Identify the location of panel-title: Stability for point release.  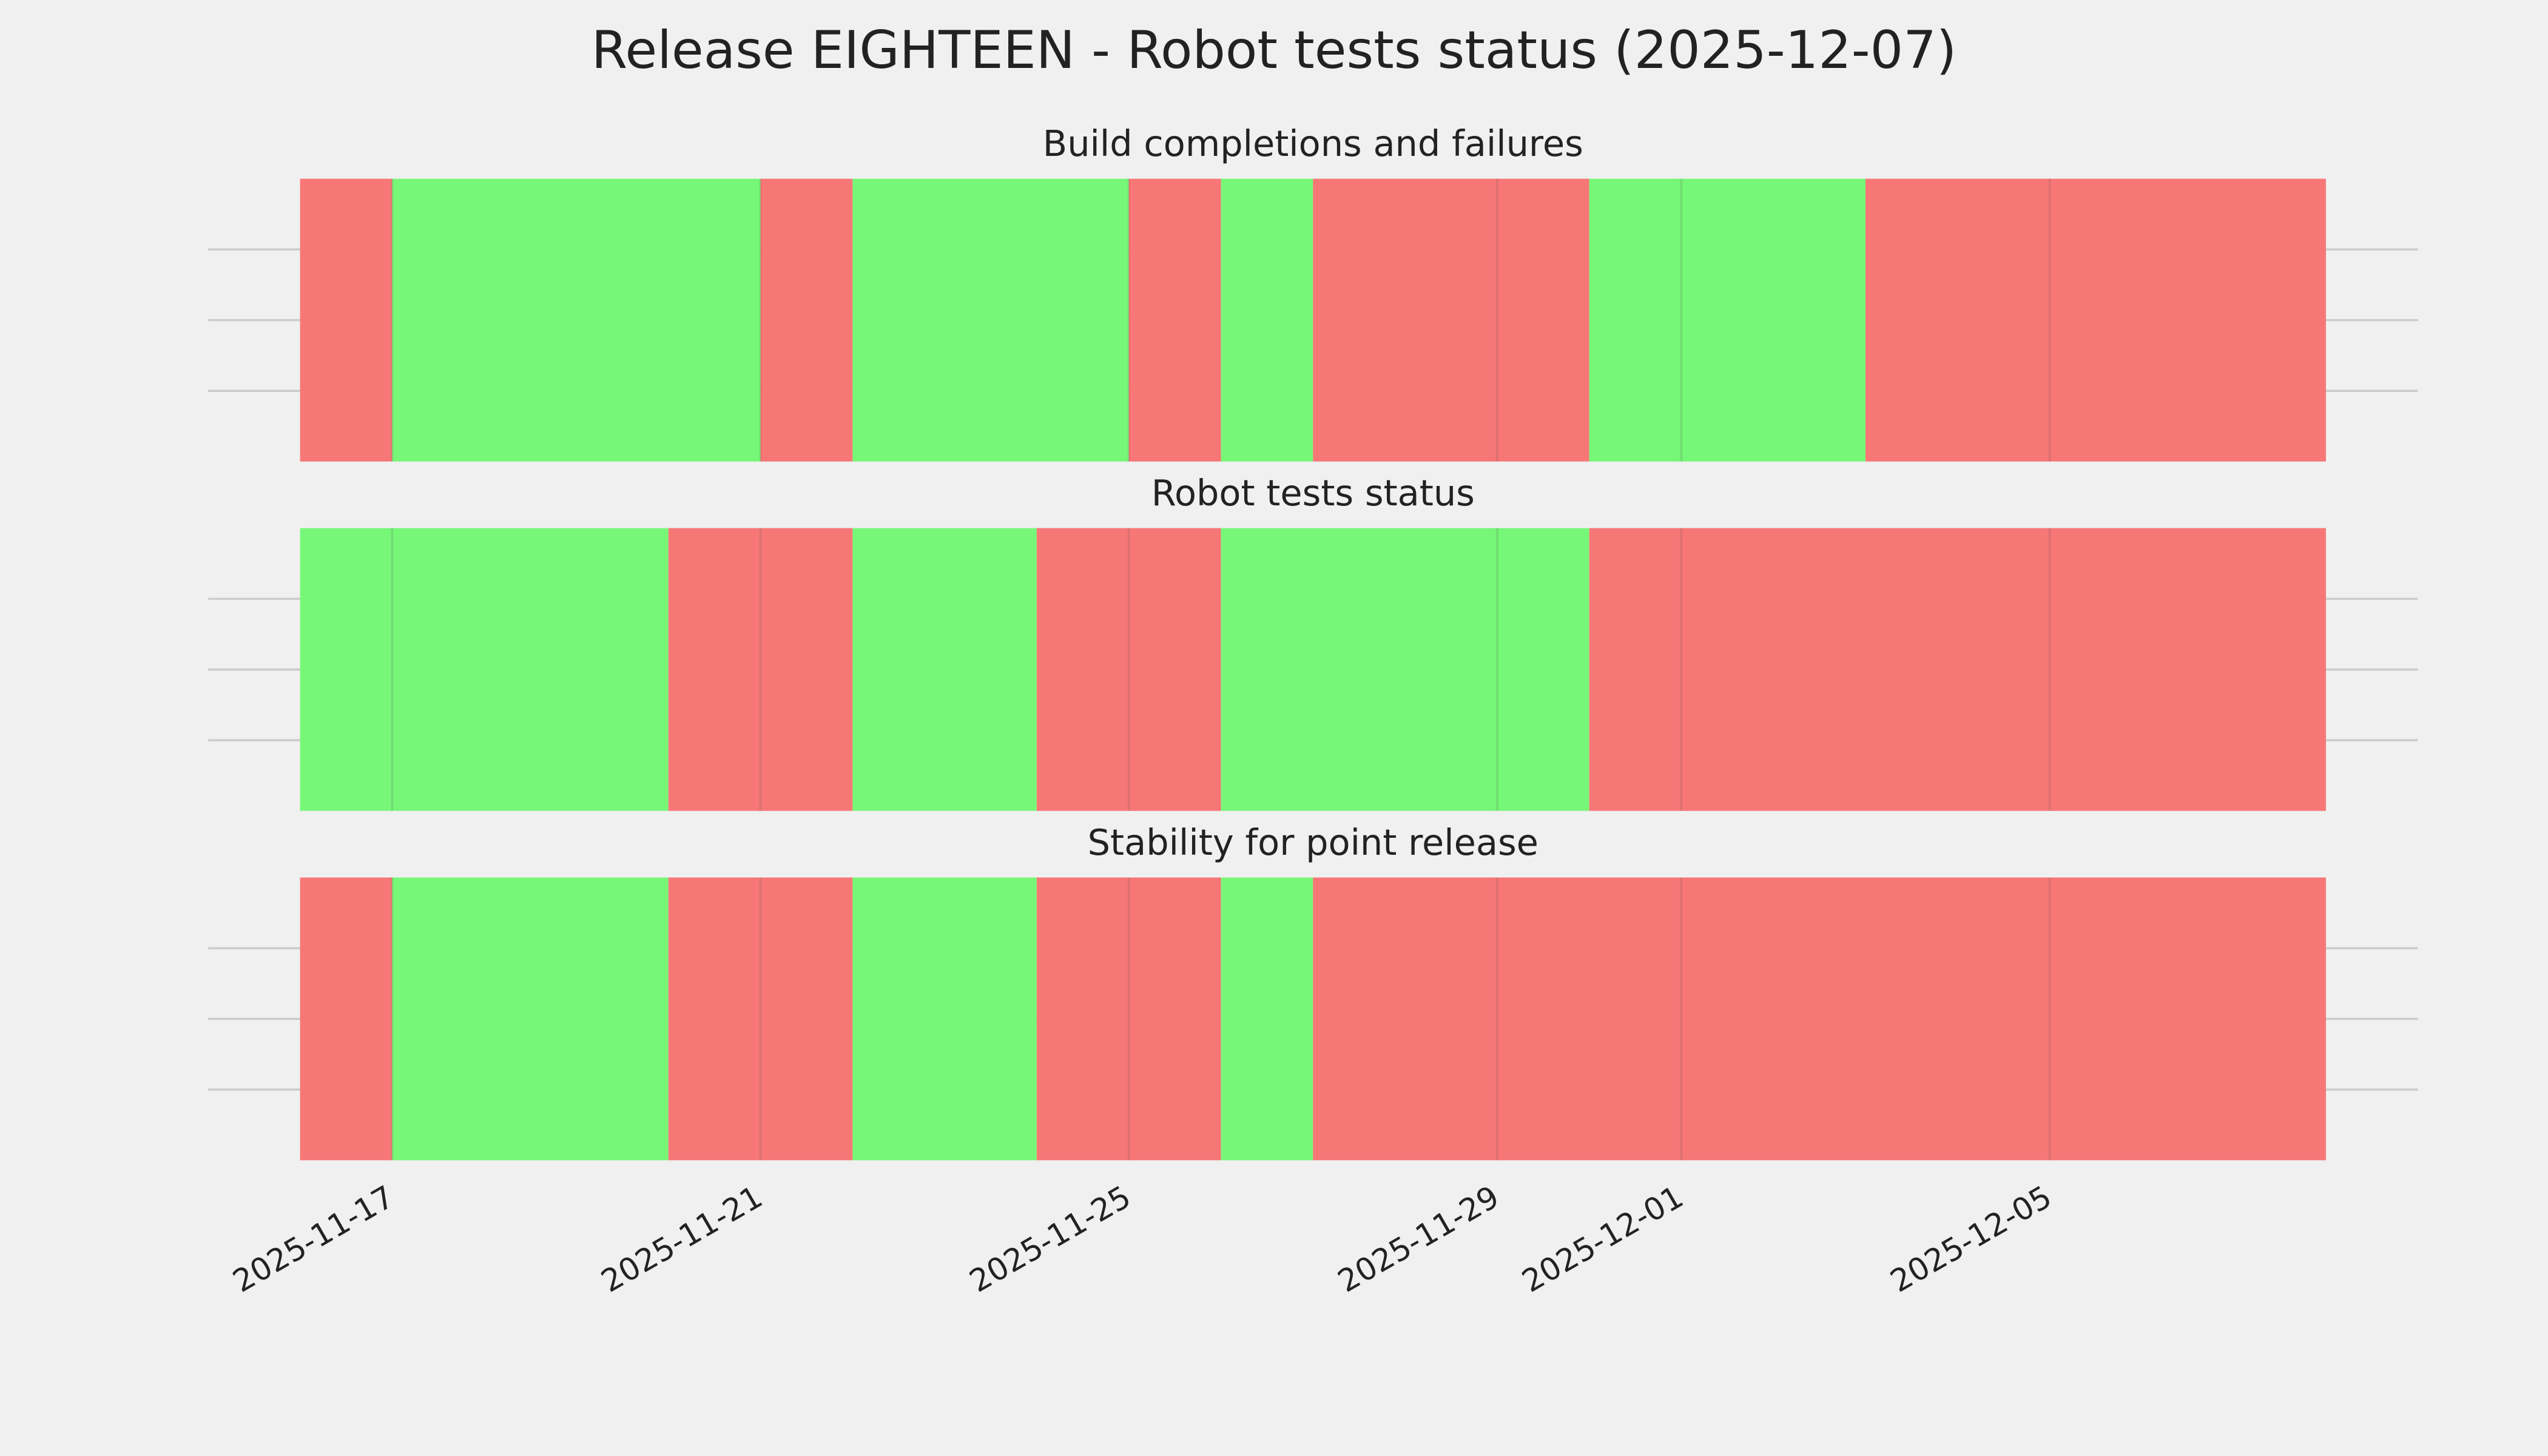
(1313, 842).